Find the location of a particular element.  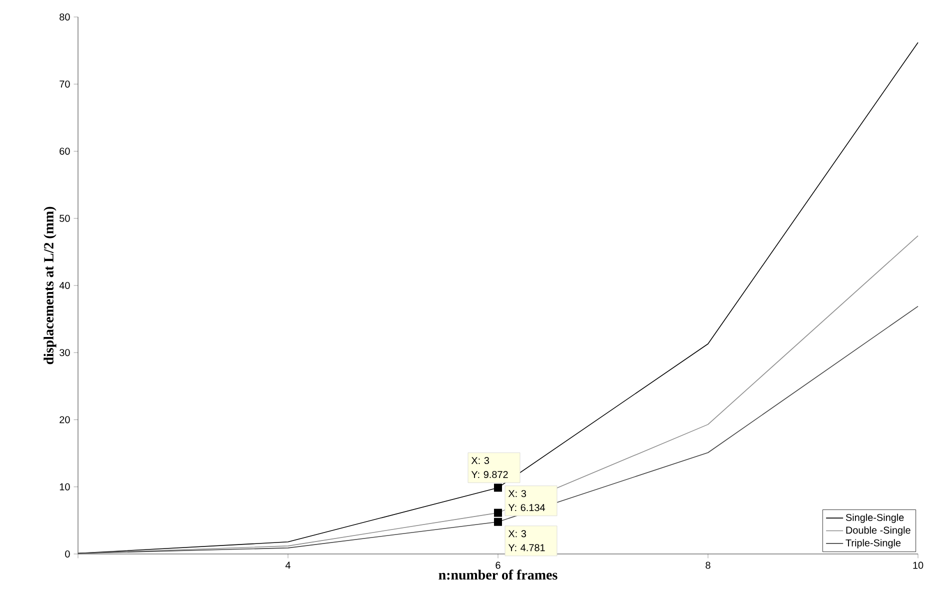

y-tick-label: 50 is located at coordinates (65, 218).